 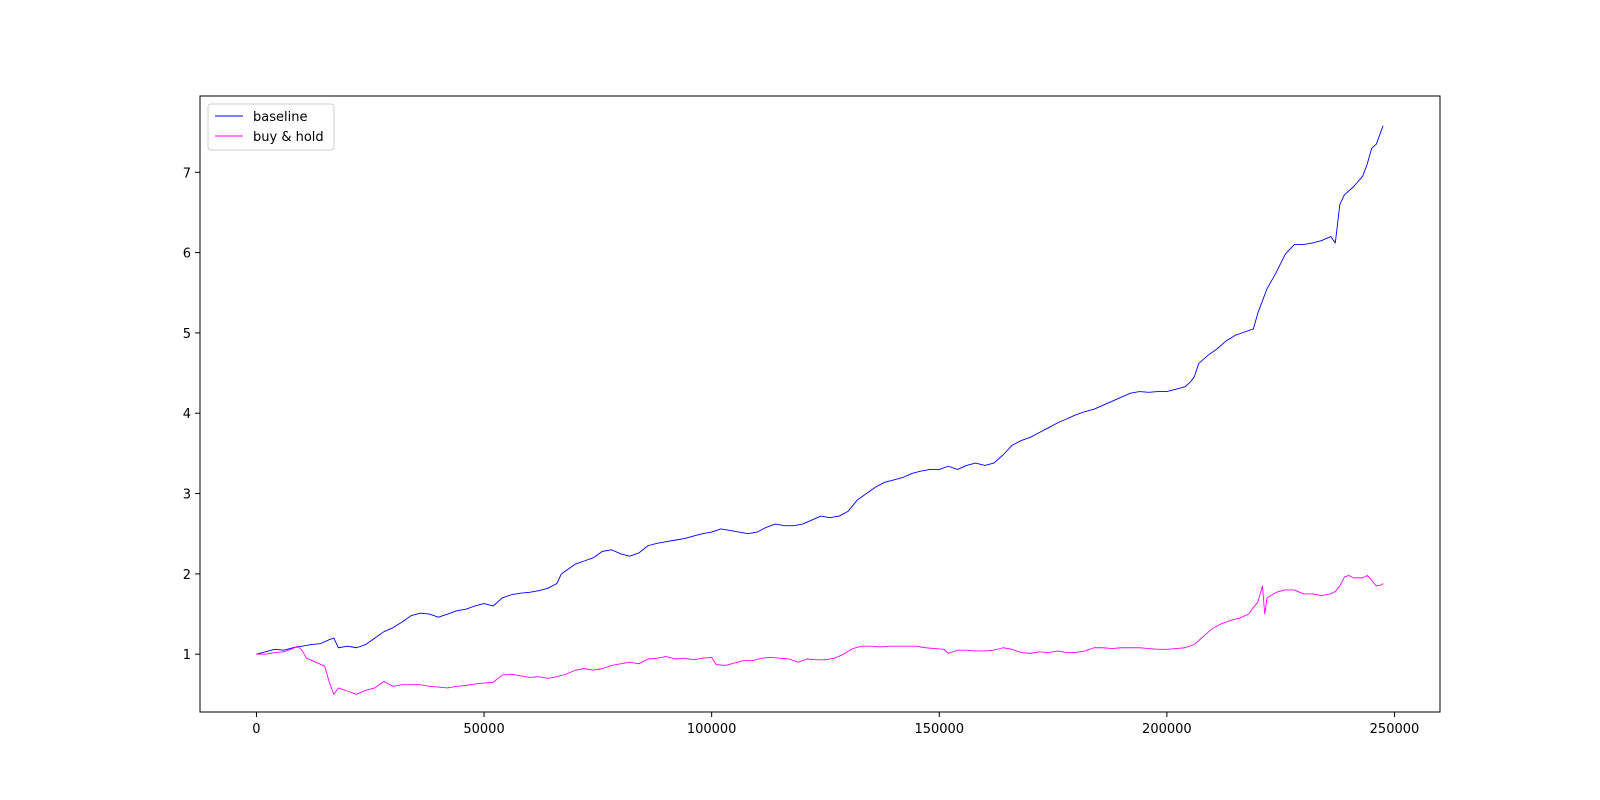 I want to click on x-tick-label-0: 0, so click(x=256, y=729).